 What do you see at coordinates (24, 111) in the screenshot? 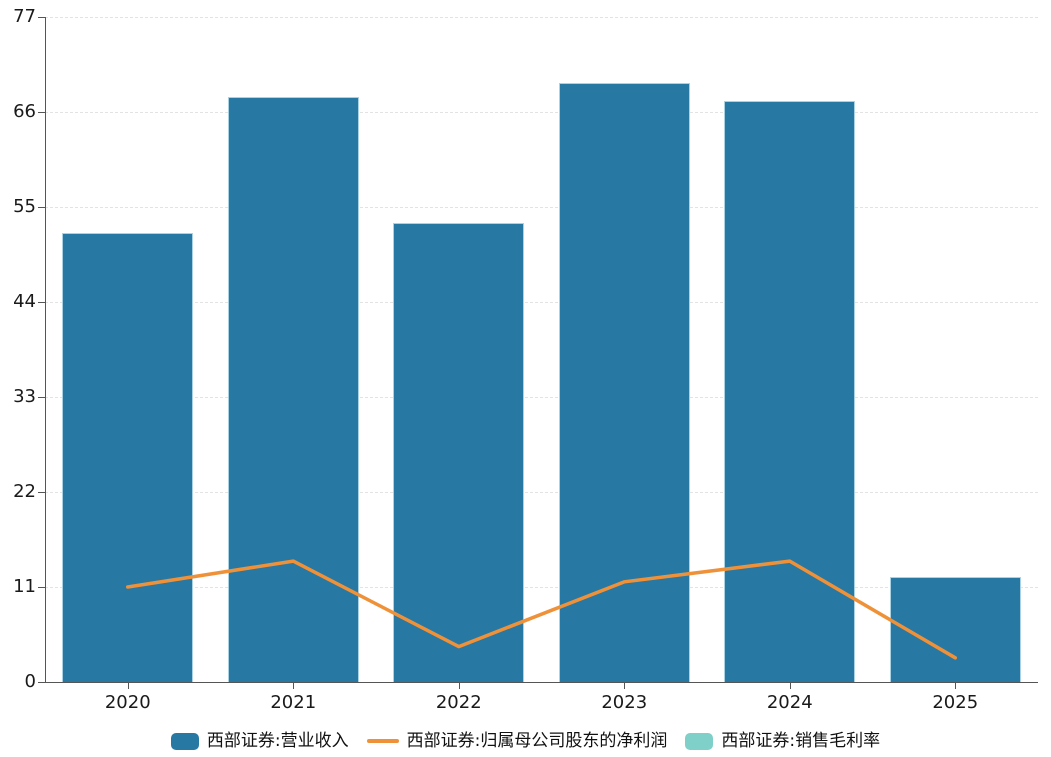
I see `y-axis-label: 66` at bounding box center [24, 111].